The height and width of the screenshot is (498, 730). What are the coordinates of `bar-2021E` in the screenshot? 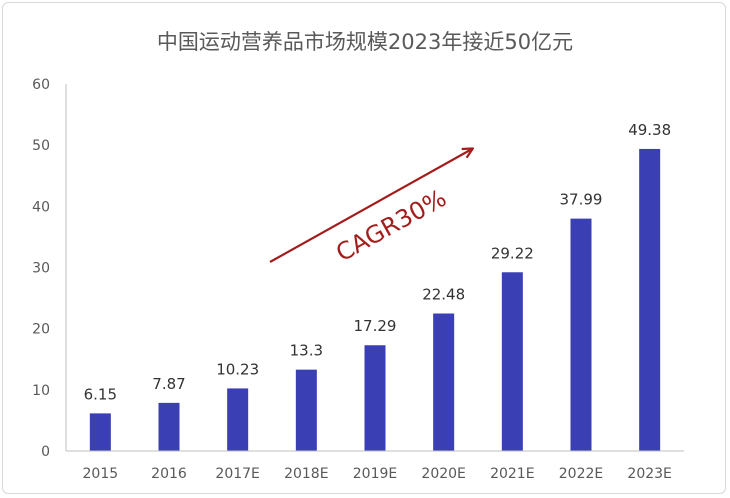 It's located at (512, 361).